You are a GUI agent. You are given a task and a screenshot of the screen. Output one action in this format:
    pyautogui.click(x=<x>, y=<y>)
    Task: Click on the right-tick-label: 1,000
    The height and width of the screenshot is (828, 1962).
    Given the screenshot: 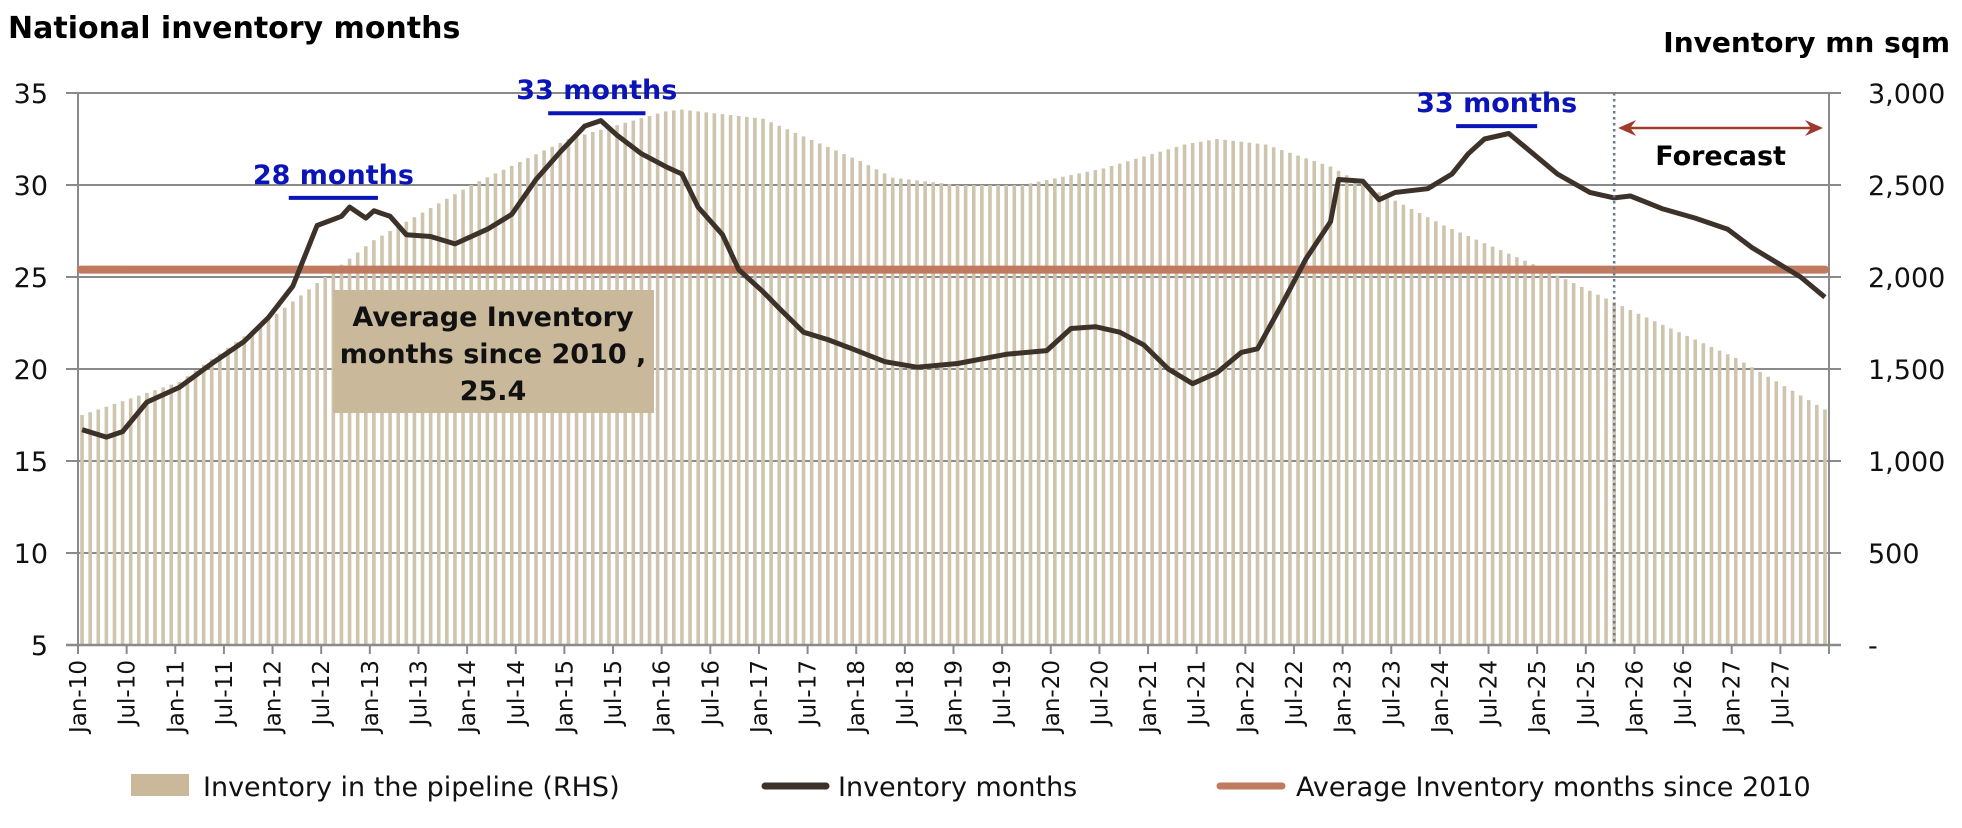 What is the action you would take?
    pyautogui.click(x=1906, y=462)
    